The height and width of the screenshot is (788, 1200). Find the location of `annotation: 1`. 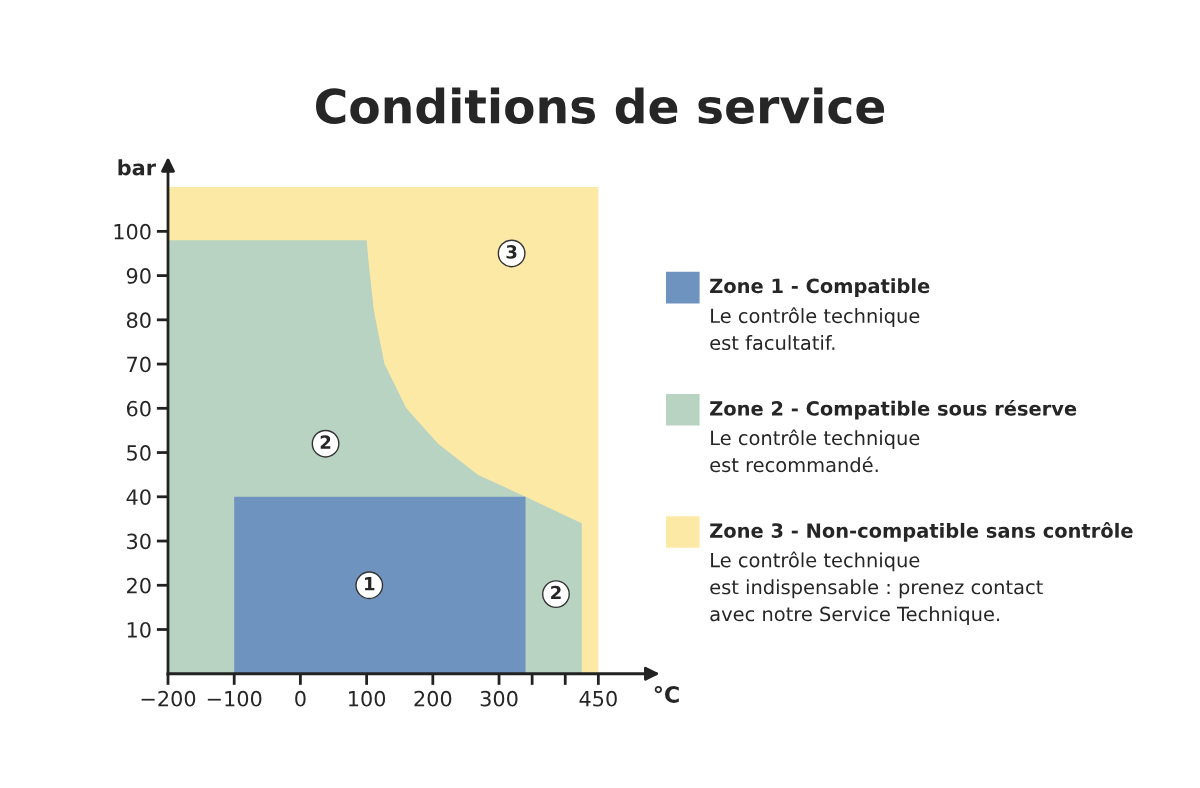

annotation: 1 is located at coordinates (370, 584).